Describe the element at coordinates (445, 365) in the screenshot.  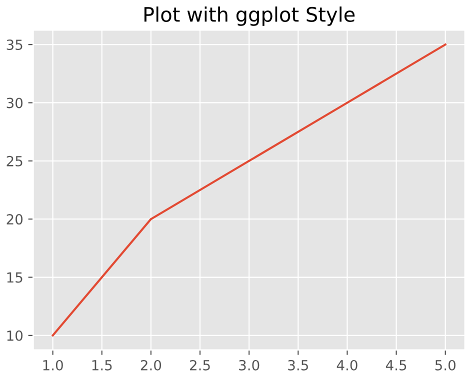
I see `x-tick-label: 5.0` at that location.